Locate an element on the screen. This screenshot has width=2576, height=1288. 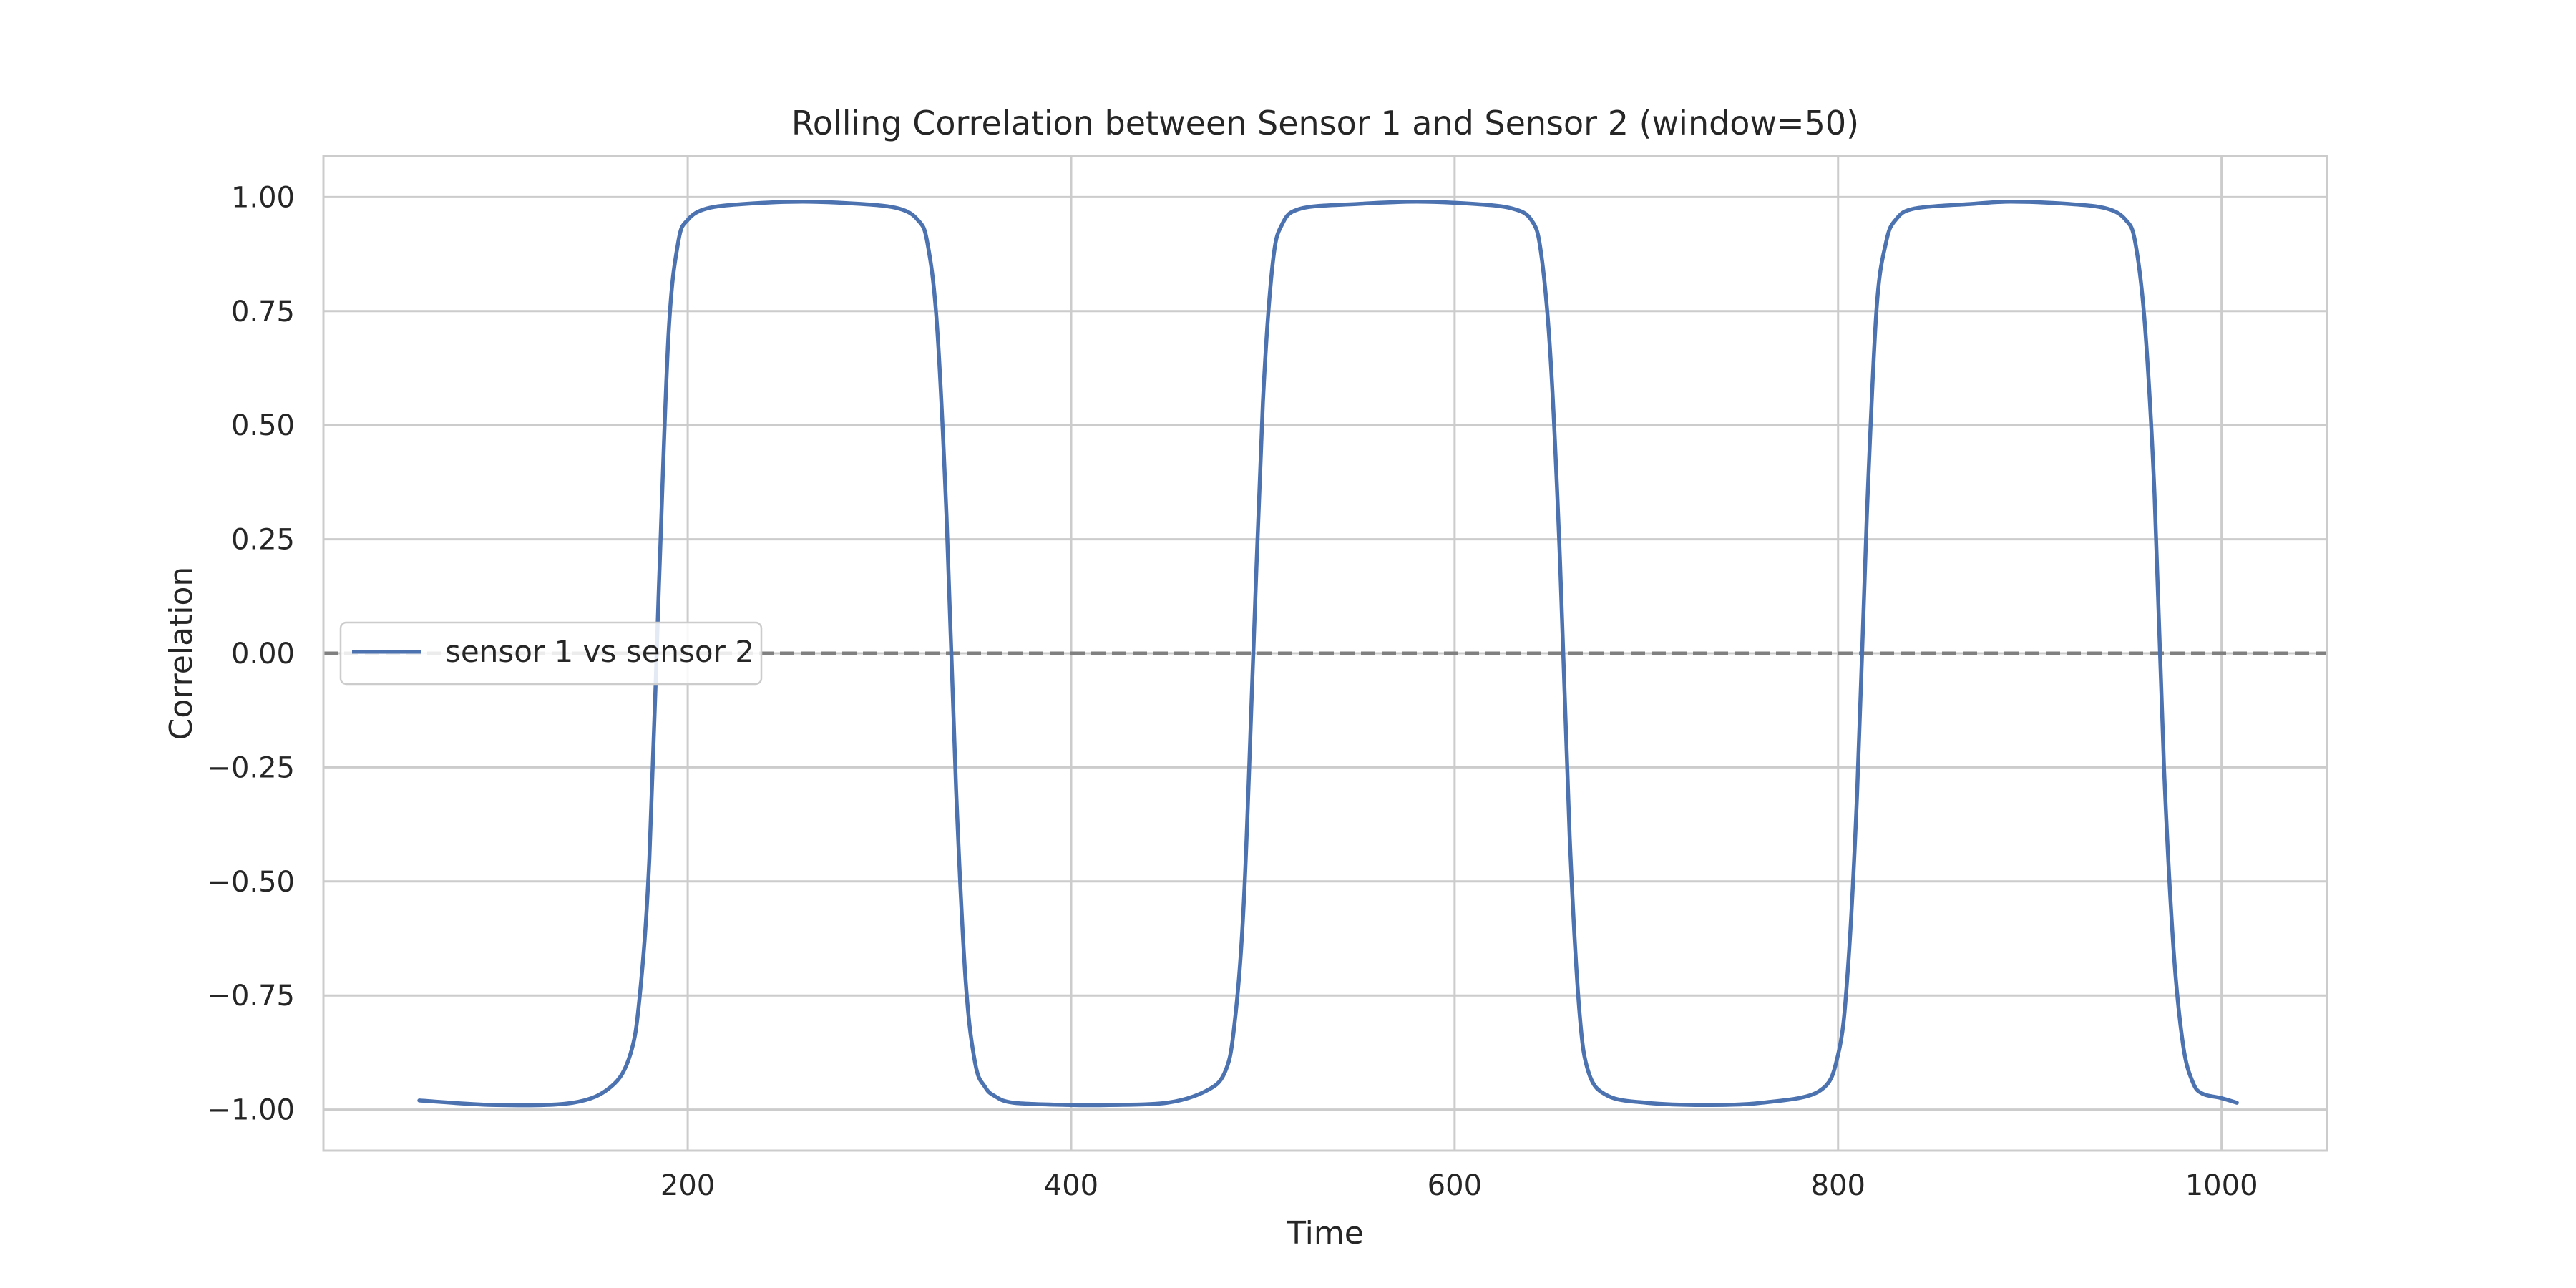
x-tick-label: 800 is located at coordinates (1838, 1185).